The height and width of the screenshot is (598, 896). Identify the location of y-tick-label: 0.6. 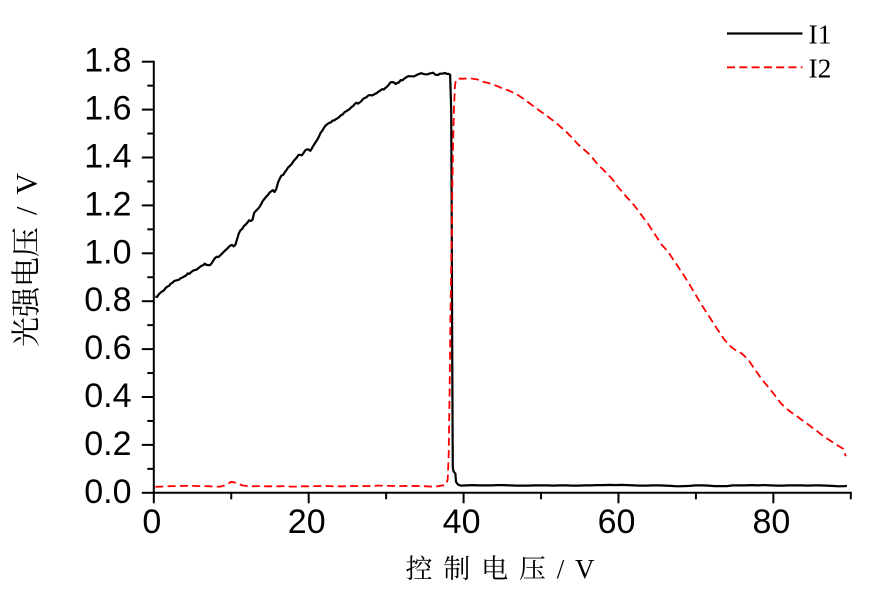
(107, 348).